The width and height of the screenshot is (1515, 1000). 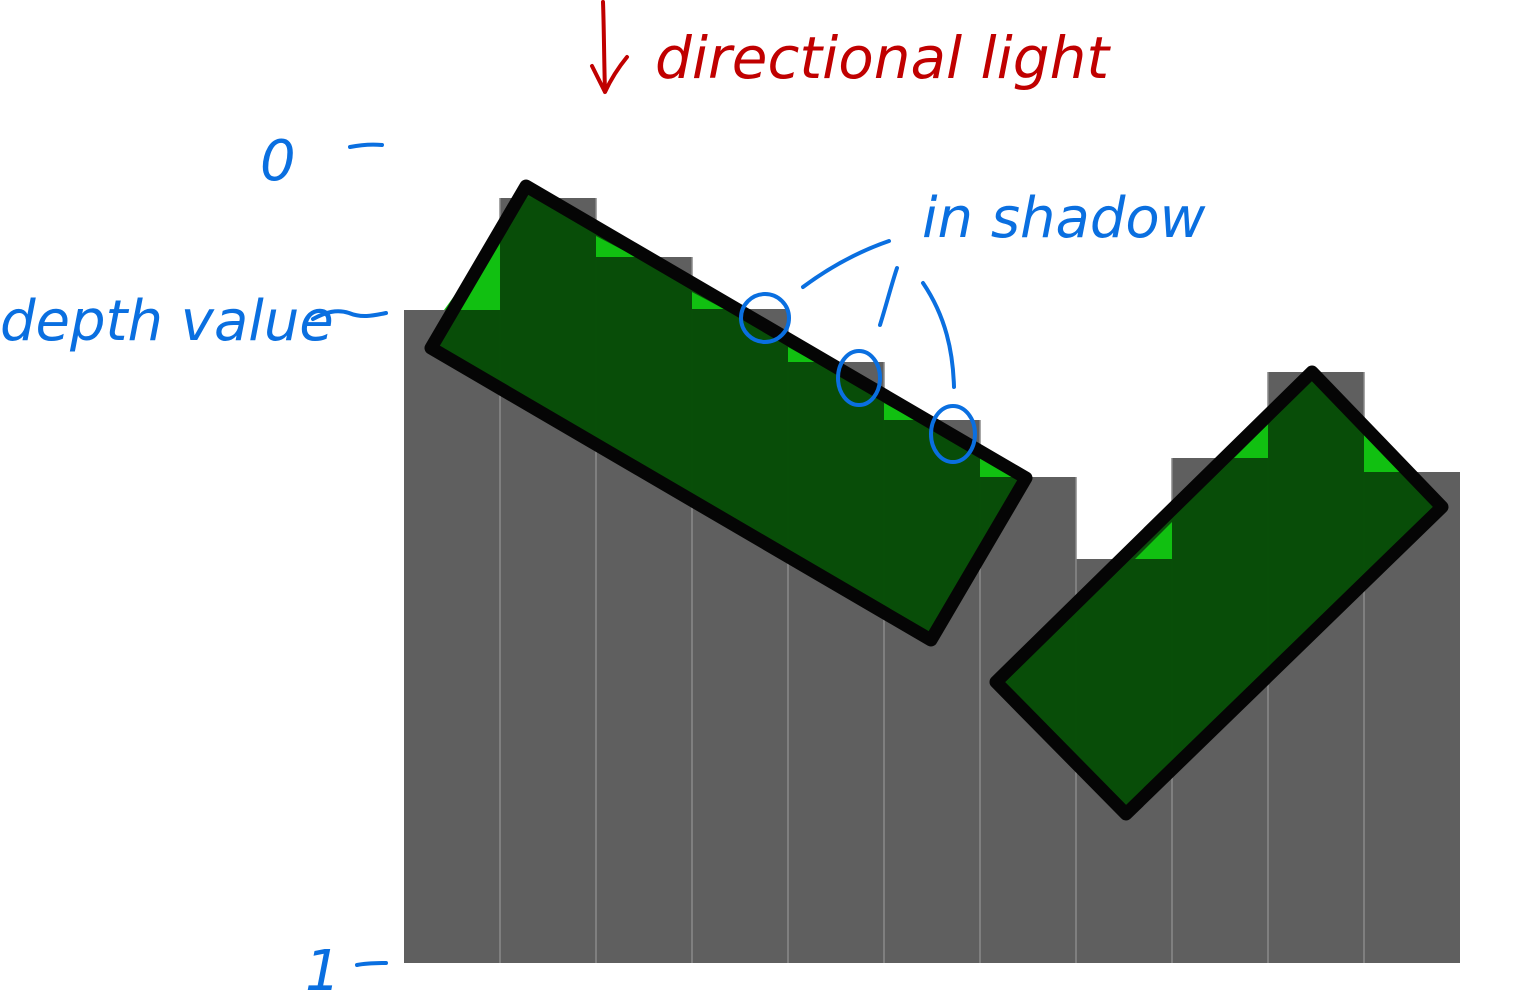 What do you see at coordinates (167, 321) in the screenshot?
I see `depth-value-label: depth value` at bounding box center [167, 321].